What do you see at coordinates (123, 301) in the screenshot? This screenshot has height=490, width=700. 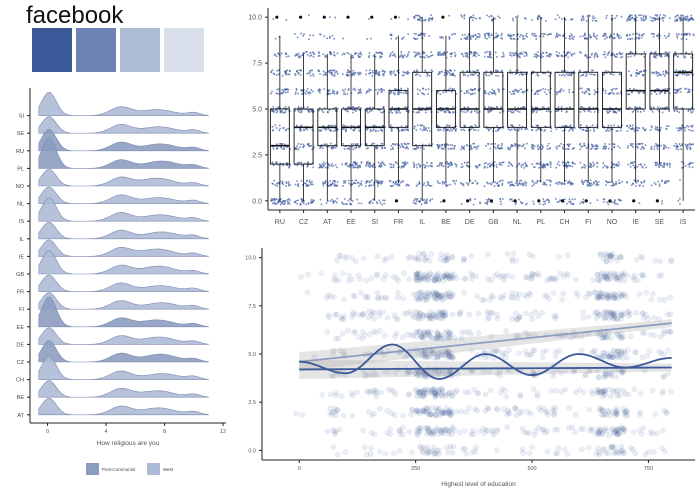 I see `ridge-FI` at bounding box center [123, 301].